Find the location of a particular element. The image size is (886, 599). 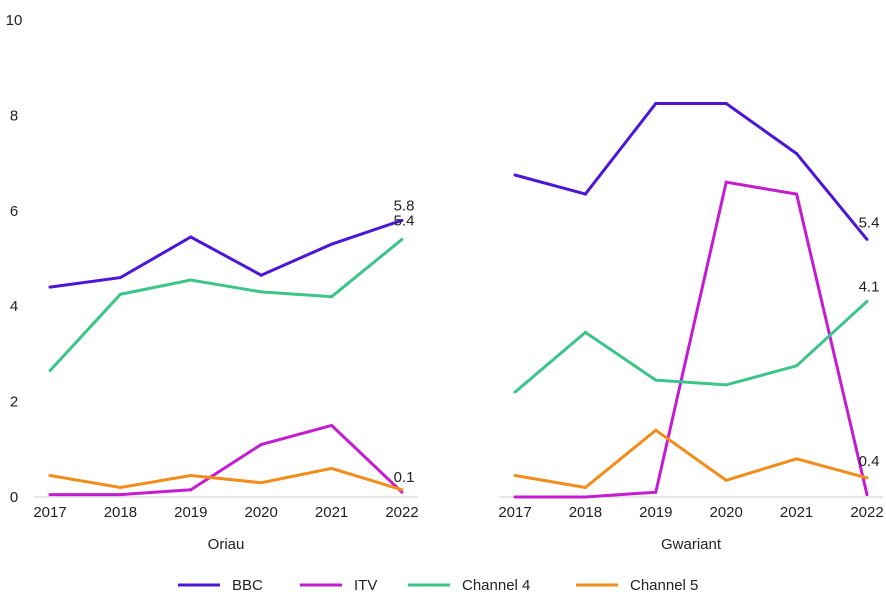

data-label-end: 4.1 is located at coordinates (869, 286).